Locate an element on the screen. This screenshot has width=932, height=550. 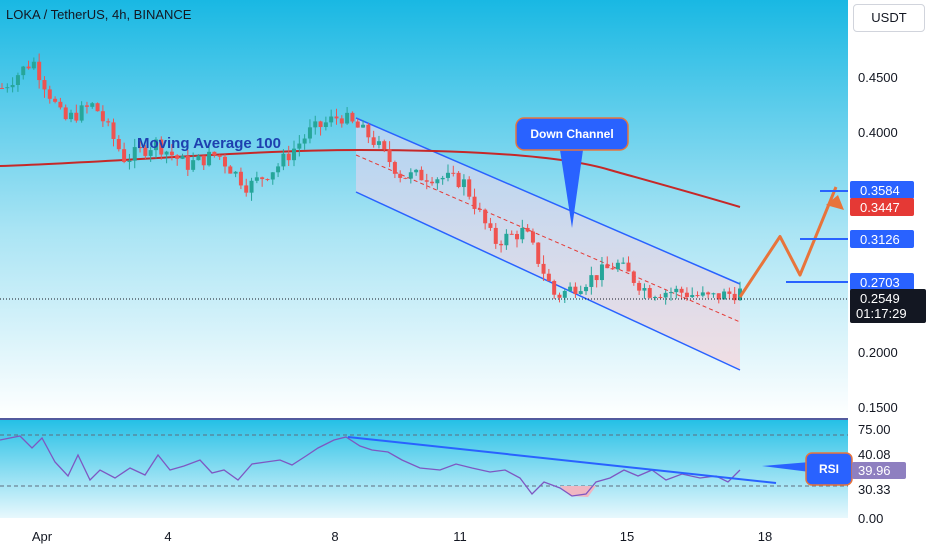
currency-button: USDT is located at coordinates (889, 18).